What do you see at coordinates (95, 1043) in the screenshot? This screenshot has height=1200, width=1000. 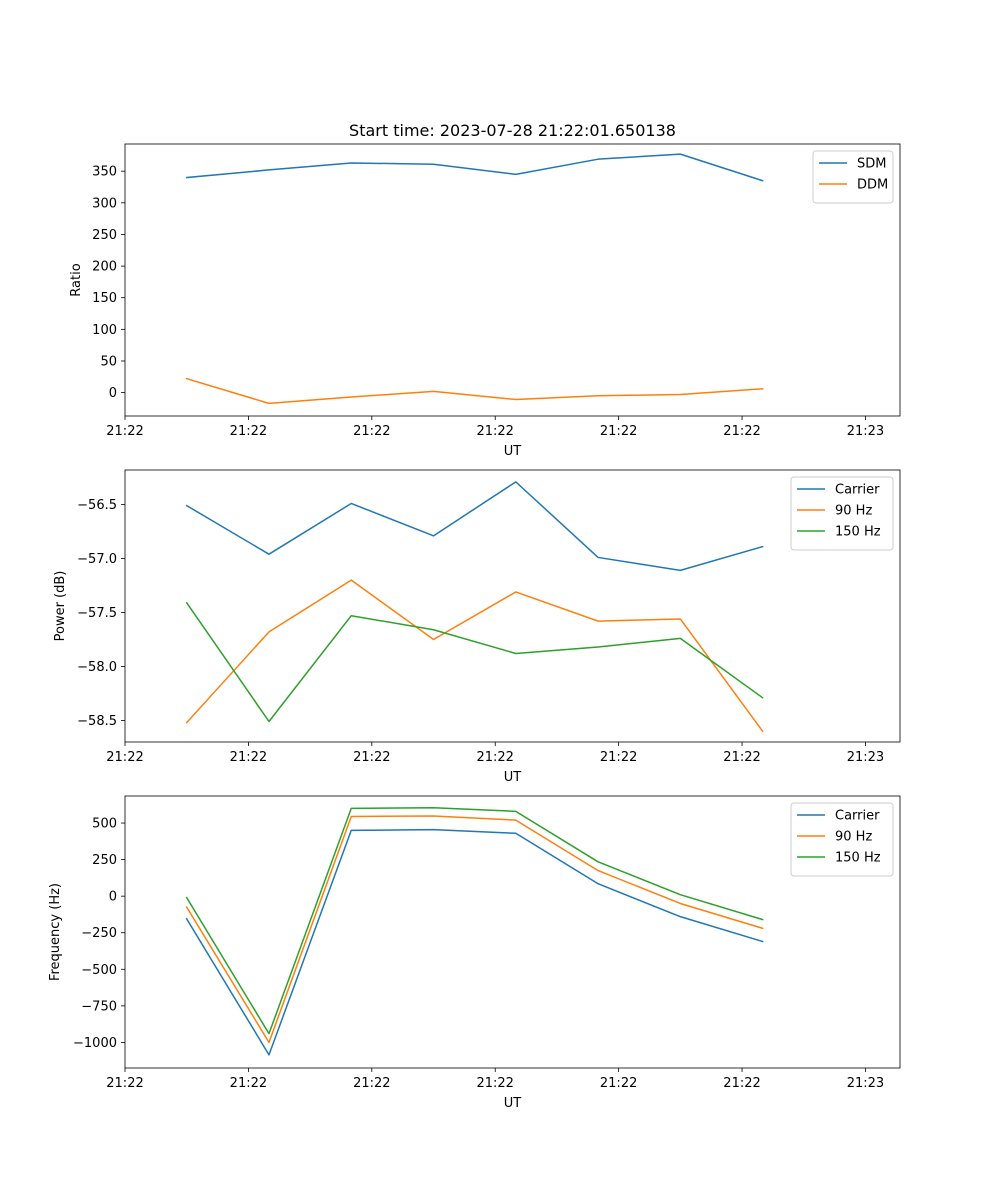 I see `y-tick-label: −1000` at bounding box center [95, 1043].